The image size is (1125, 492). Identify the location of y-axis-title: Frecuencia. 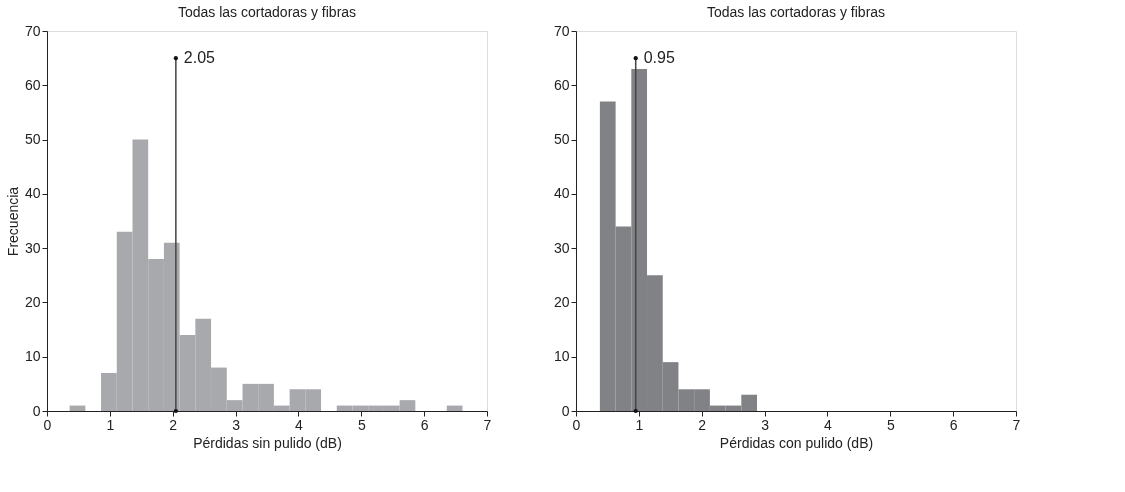
(12, 221).